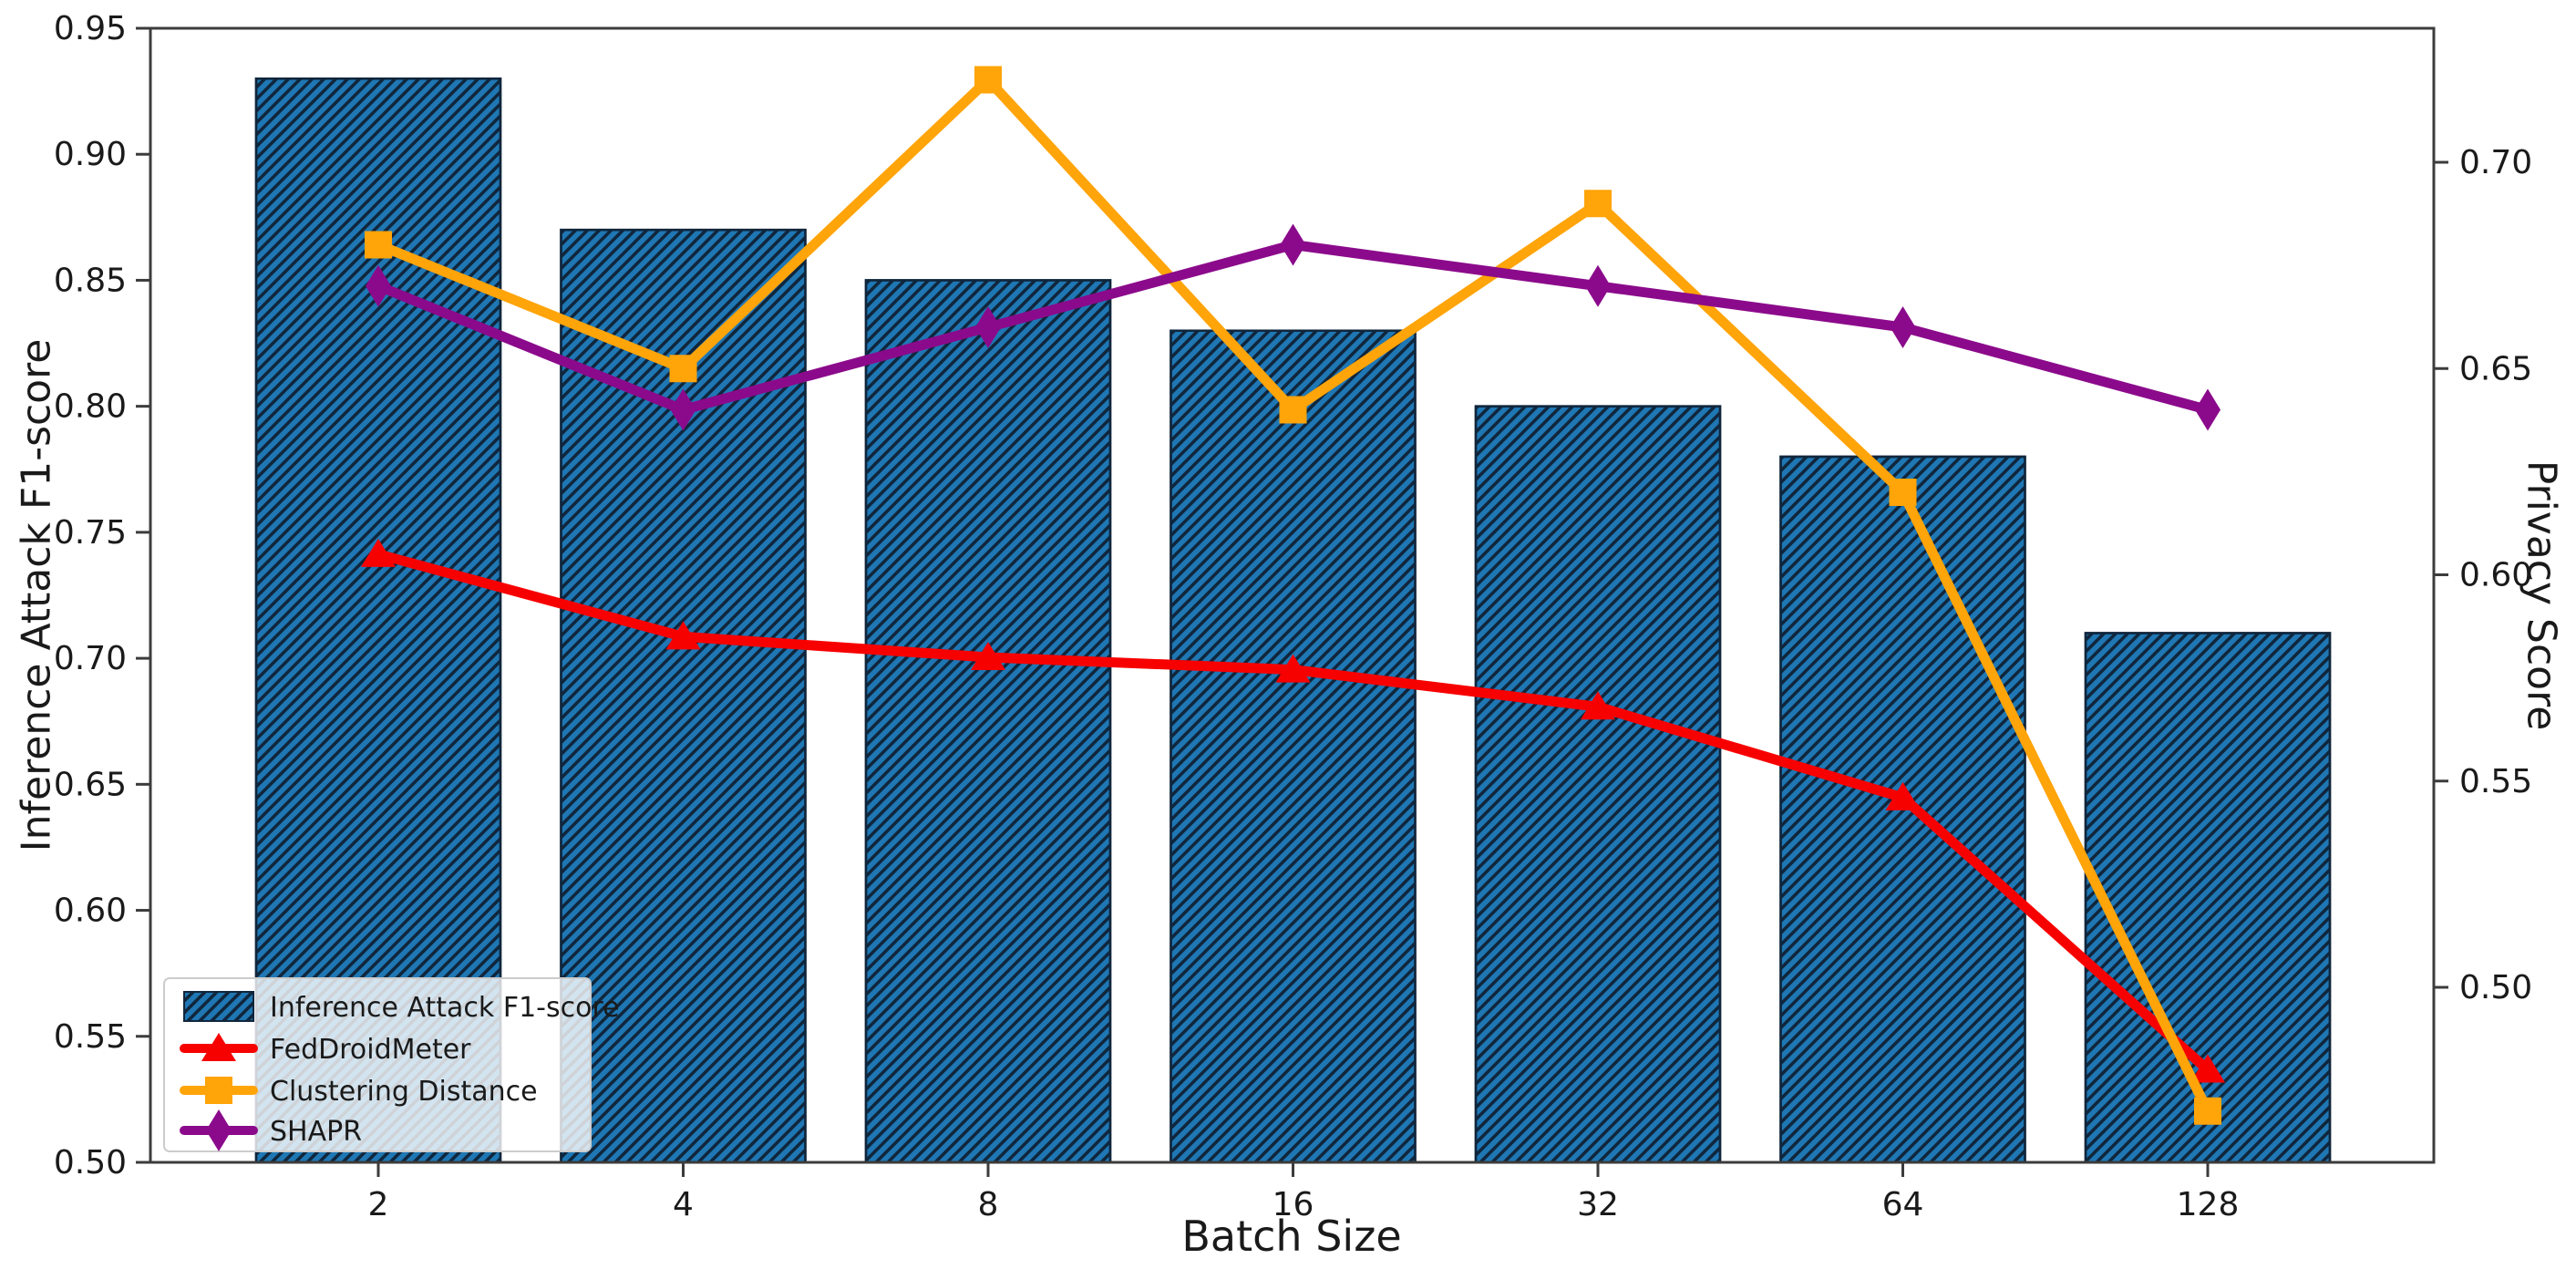  Describe the element at coordinates (218, 1047) in the screenshot. I see `legend-marker-triangle_up` at that location.